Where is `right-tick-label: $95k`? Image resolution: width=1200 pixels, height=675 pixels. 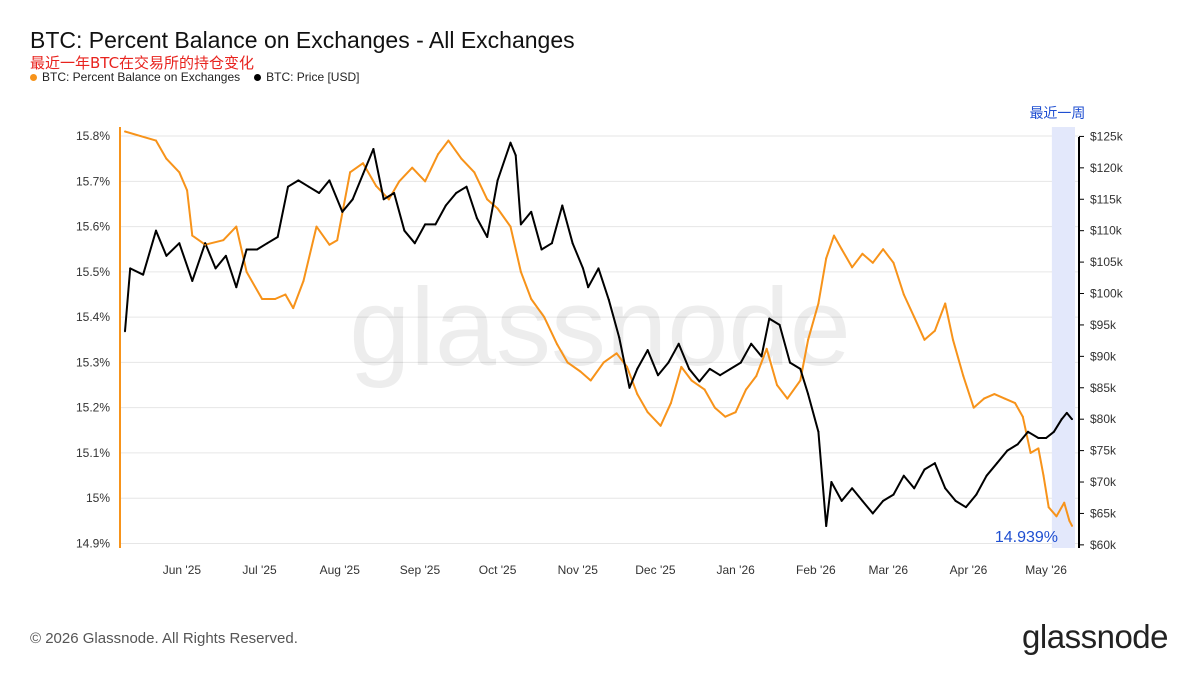 right-tick-label: $95k is located at coordinates (1103, 325).